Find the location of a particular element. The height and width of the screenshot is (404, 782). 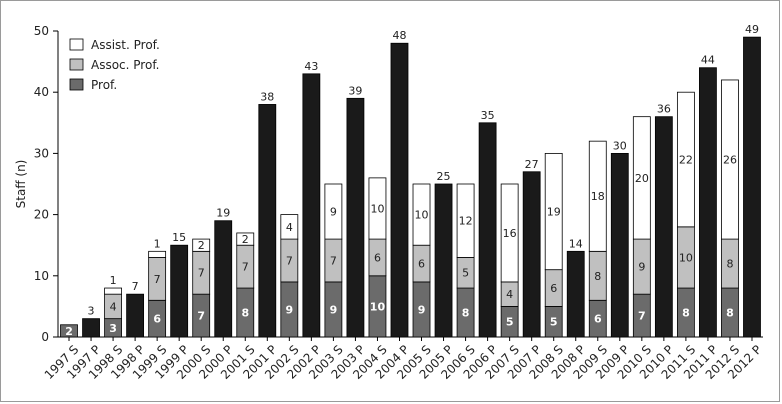

bar-segment-assist-prof-2002-s is located at coordinates (289, 227).